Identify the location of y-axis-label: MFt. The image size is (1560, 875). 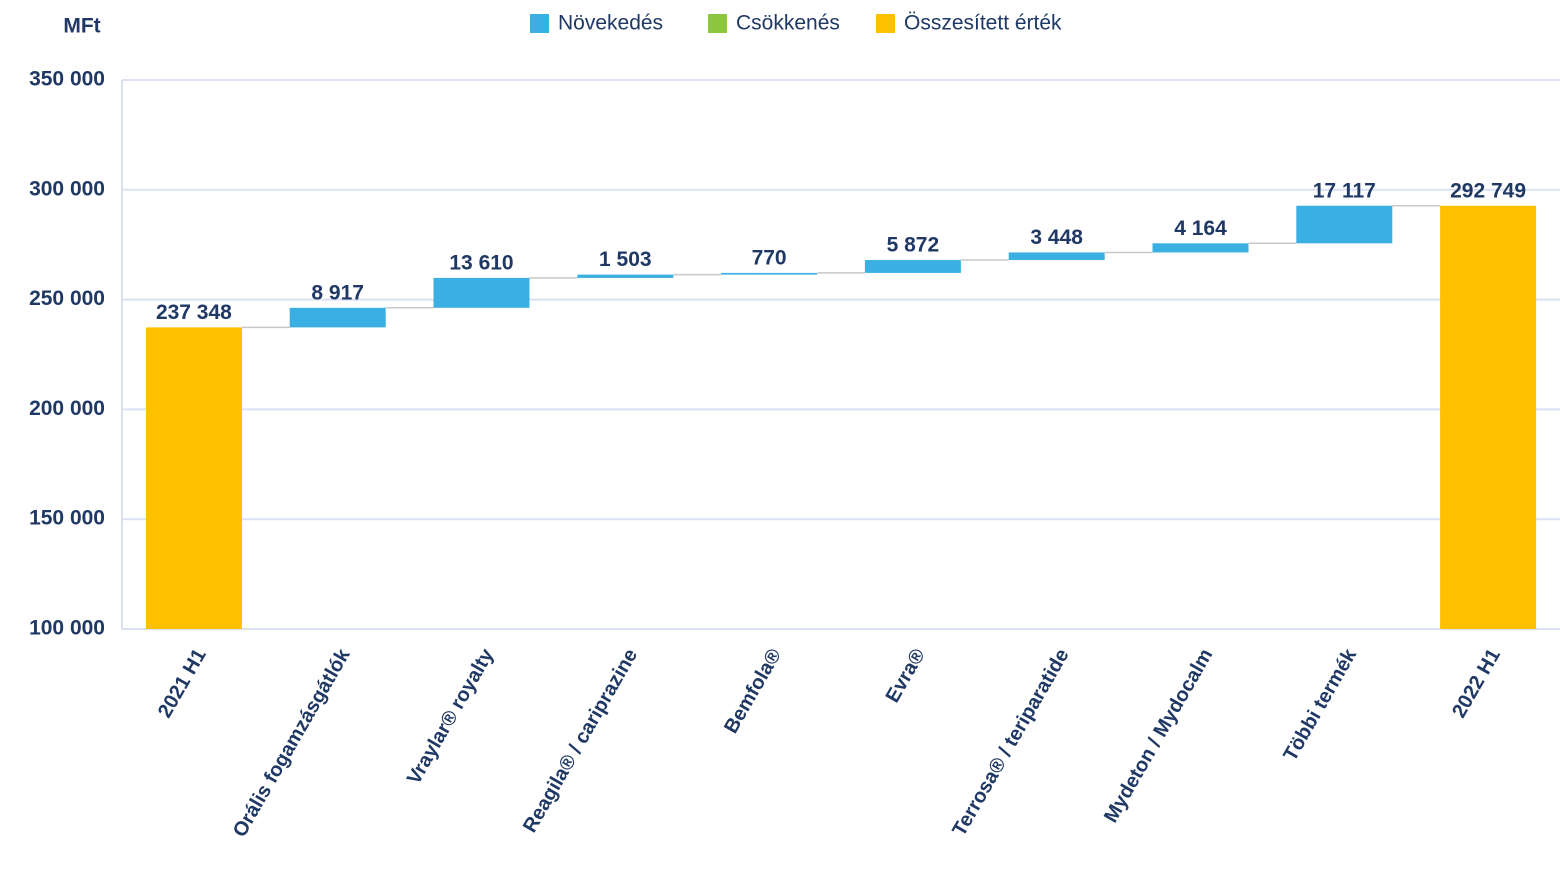
(81, 26).